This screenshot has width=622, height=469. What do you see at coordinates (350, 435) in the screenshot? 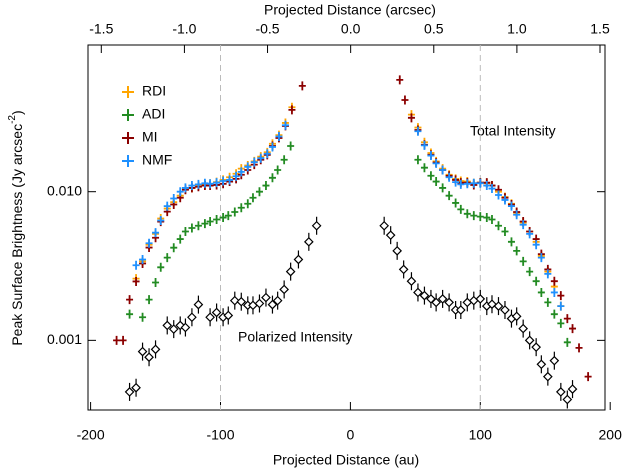
I see `x-tick-label: 0` at bounding box center [350, 435].